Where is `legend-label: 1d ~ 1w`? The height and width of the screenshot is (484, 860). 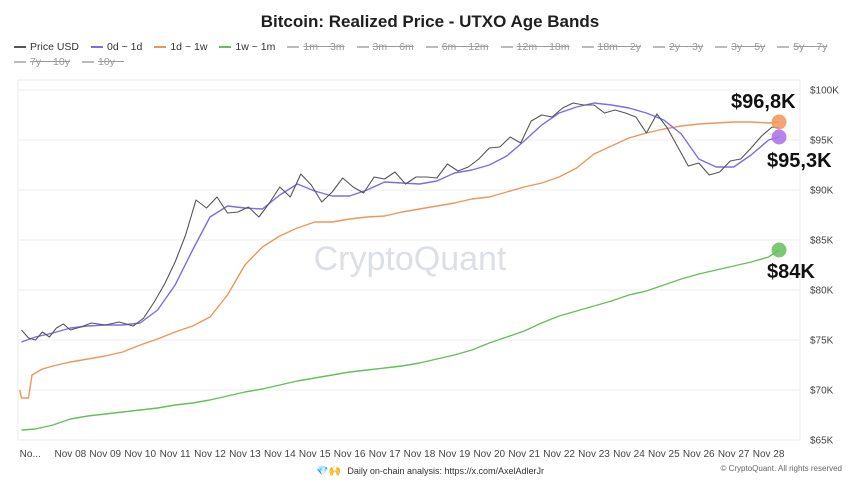 legend-label: 1d ~ 1w is located at coordinates (189, 47).